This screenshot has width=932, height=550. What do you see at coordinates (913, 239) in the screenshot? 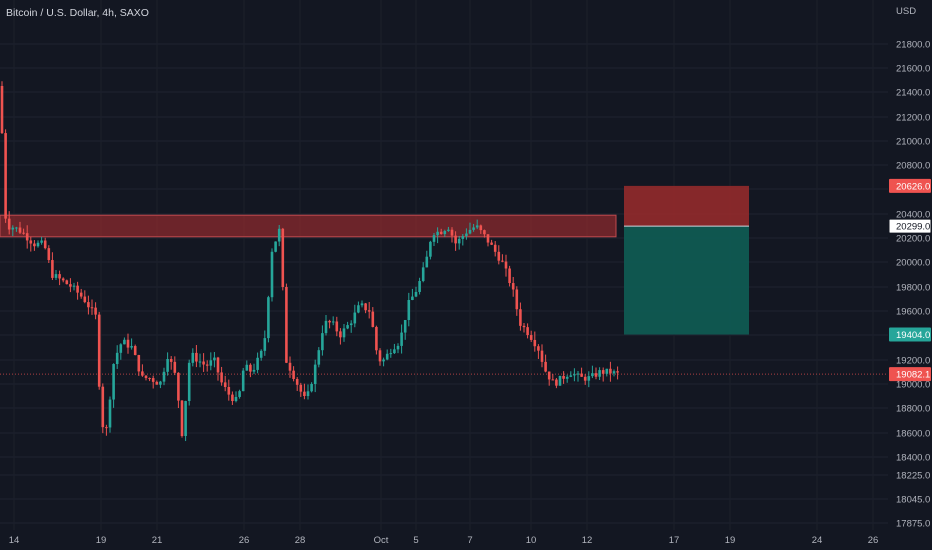
I see `price-tick-label: 20200.0` at bounding box center [913, 239].